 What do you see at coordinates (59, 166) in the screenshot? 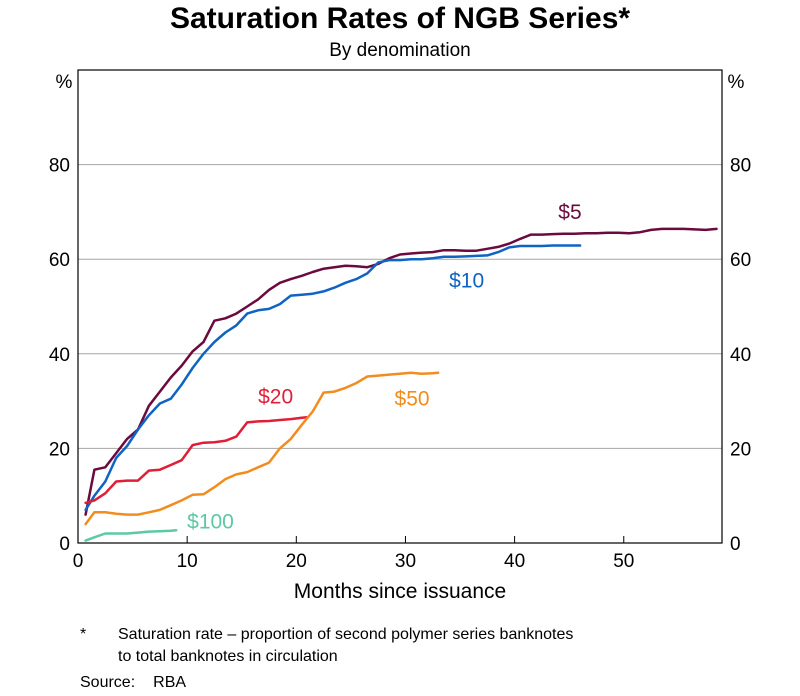
I see `y-tick-left-80: 80` at bounding box center [59, 166].